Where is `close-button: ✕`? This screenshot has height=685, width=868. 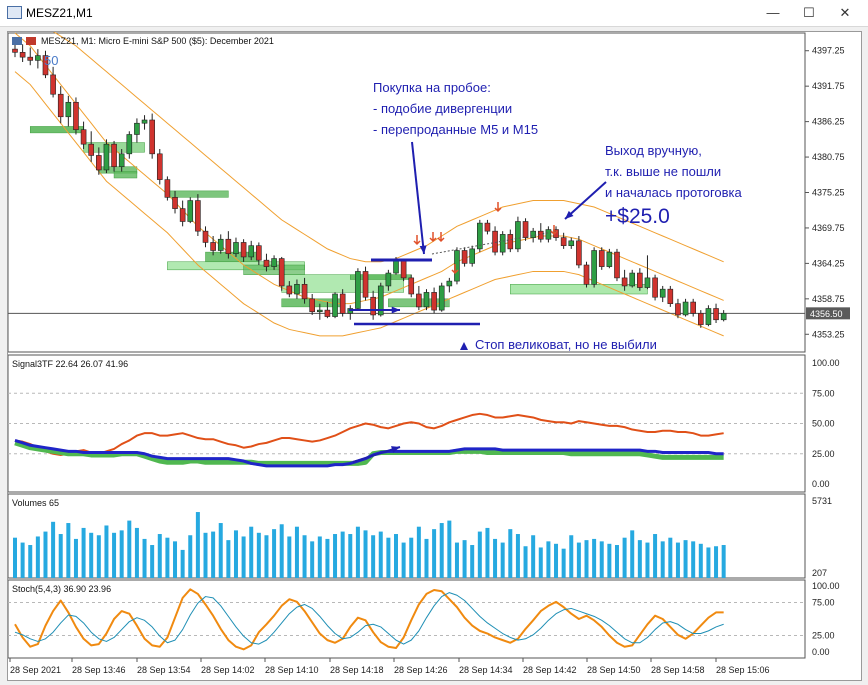
close-button: ✕ is located at coordinates (845, 12).